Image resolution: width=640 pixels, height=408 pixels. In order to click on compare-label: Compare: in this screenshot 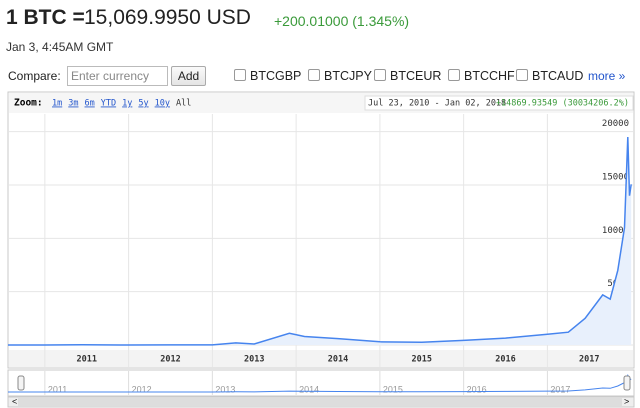, I will do `click(34, 76)`.